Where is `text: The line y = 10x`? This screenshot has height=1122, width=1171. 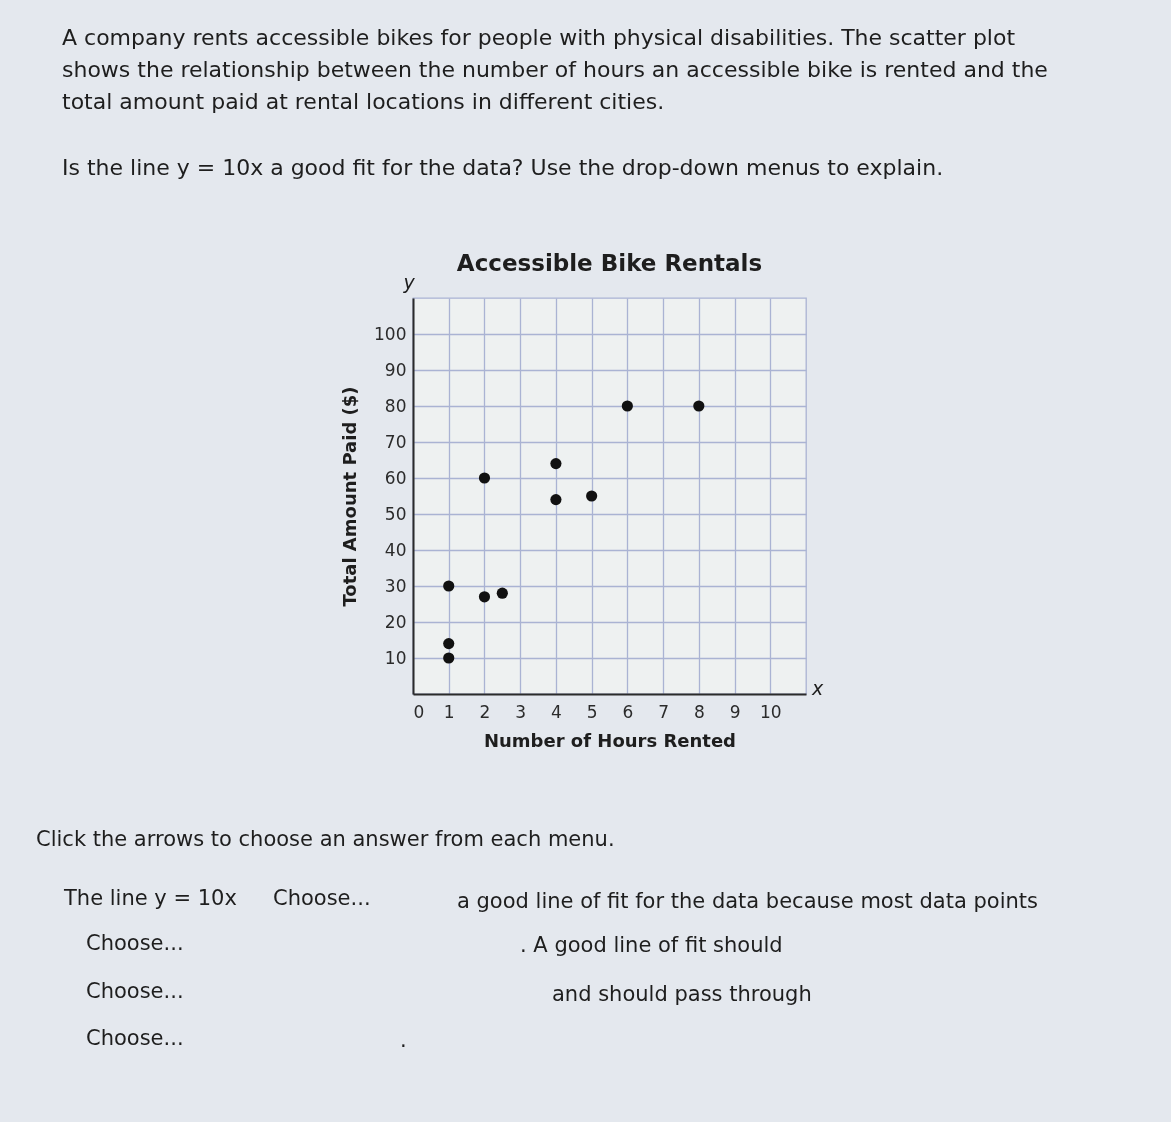 text: The line y = 10x is located at coordinates (150, 898).